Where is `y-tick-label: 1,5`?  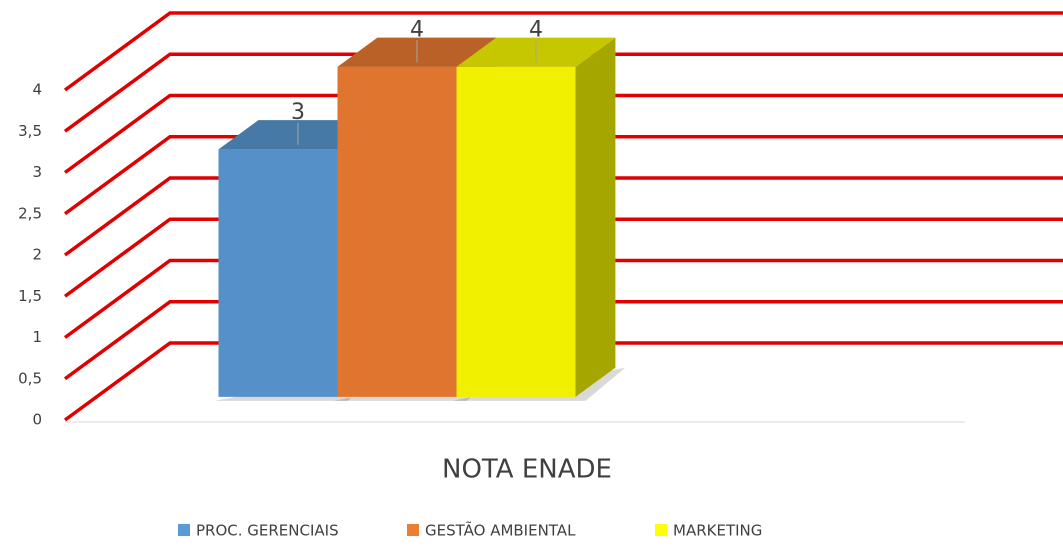
y-tick-label: 1,5 is located at coordinates (30, 296).